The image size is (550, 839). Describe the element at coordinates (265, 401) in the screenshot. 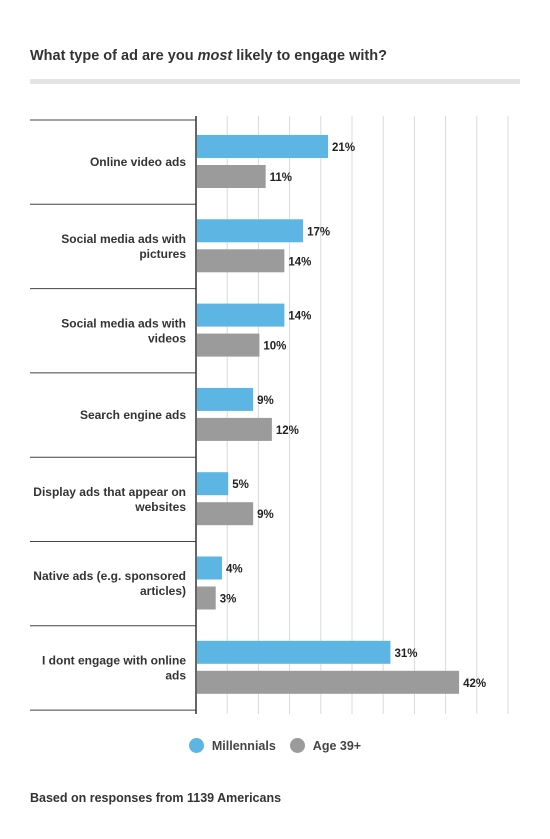

I see `value-label-millennials: 9%` at that location.